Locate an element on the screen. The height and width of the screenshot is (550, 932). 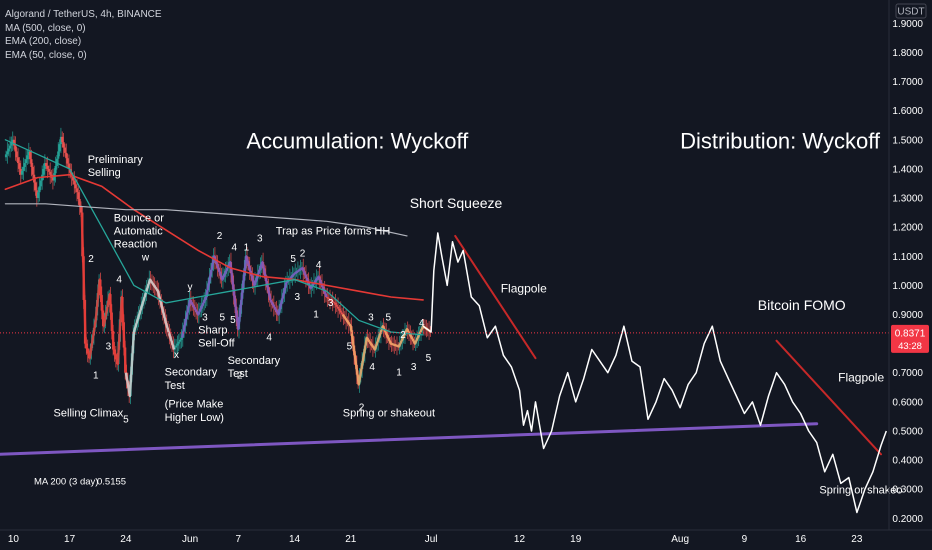
bounce-3: Reaction is located at coordinates (135, 245).